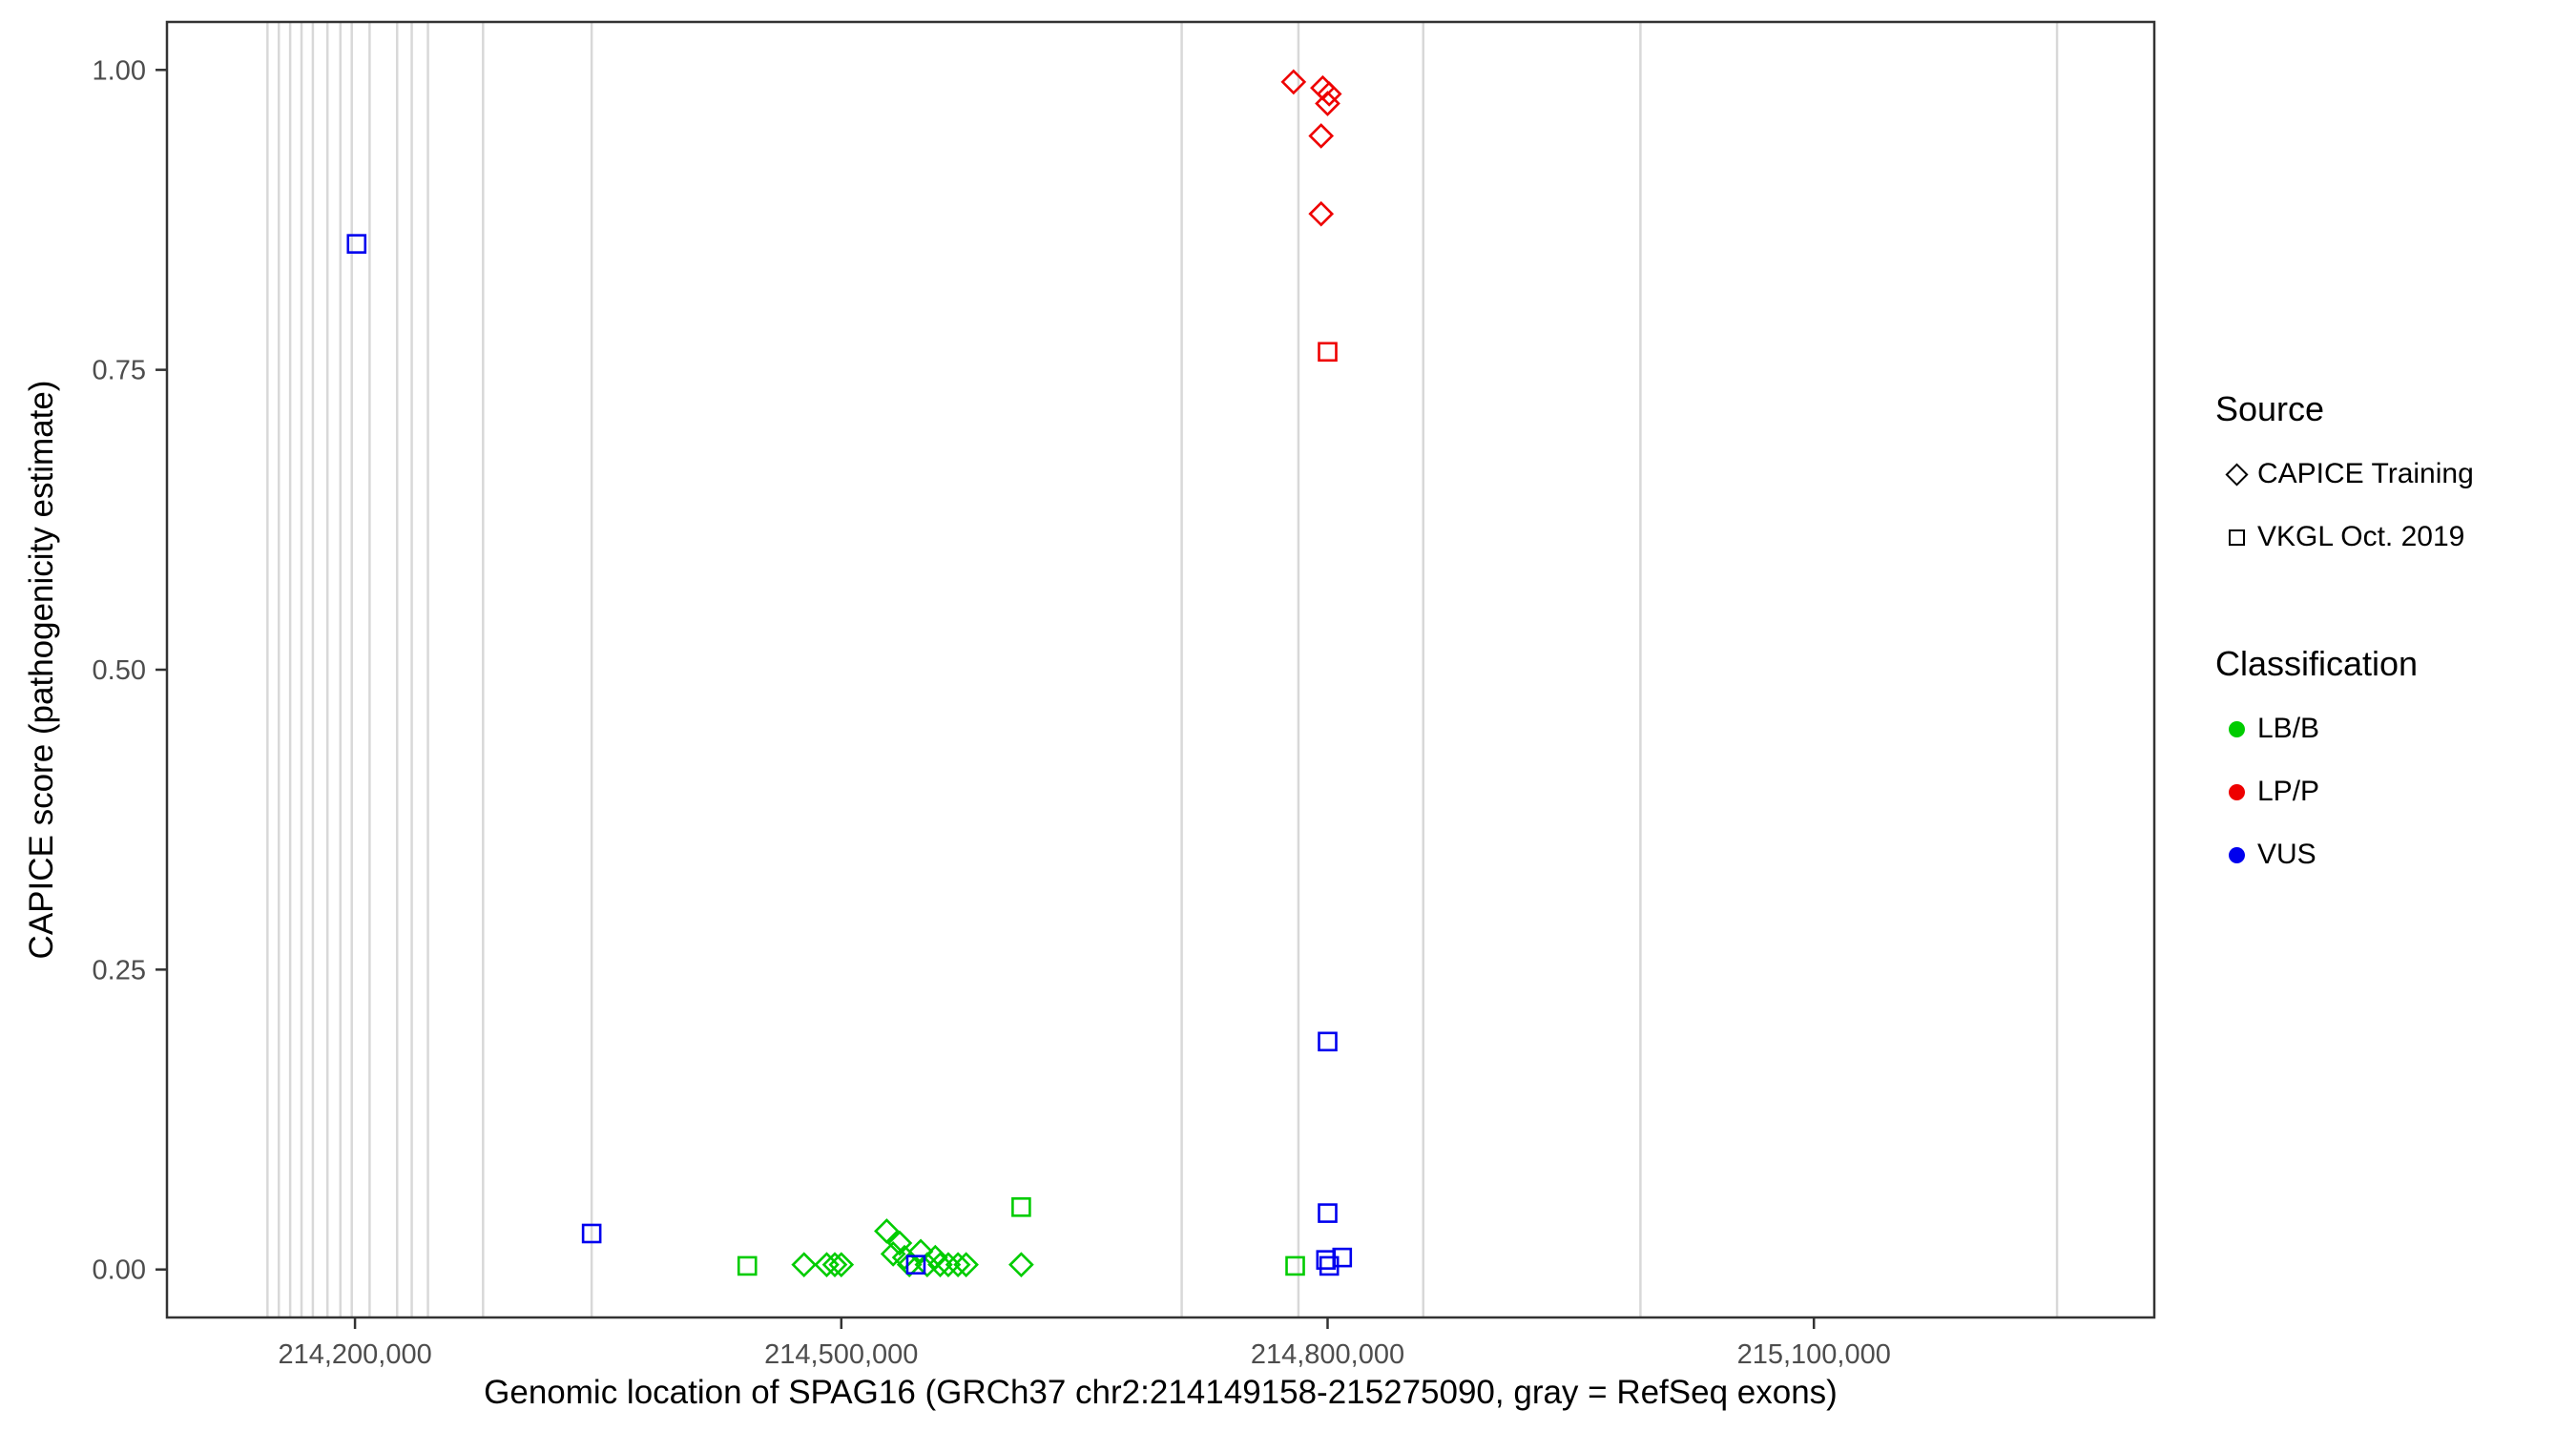 The image size is (2576, 1431). I want to click on green-dot-icon, so click(2236, 728).